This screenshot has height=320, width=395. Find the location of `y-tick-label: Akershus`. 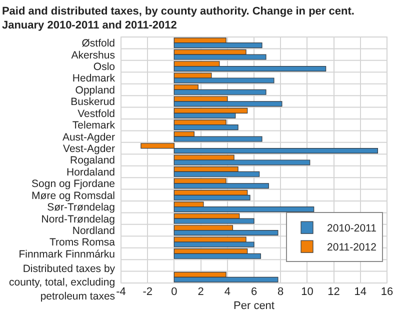

y-tick-label: Akershus is located at coordinates (93, 55).